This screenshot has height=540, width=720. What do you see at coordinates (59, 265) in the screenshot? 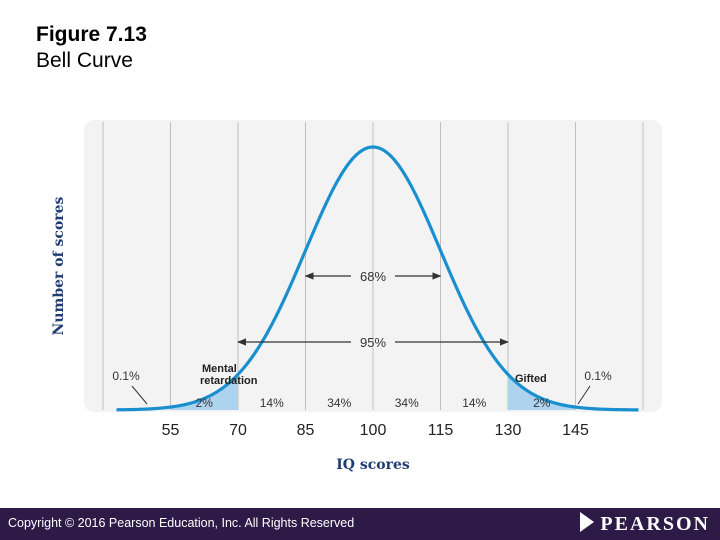
I see `y-axis-label: Number of scores` at bounding box center [59, 265].